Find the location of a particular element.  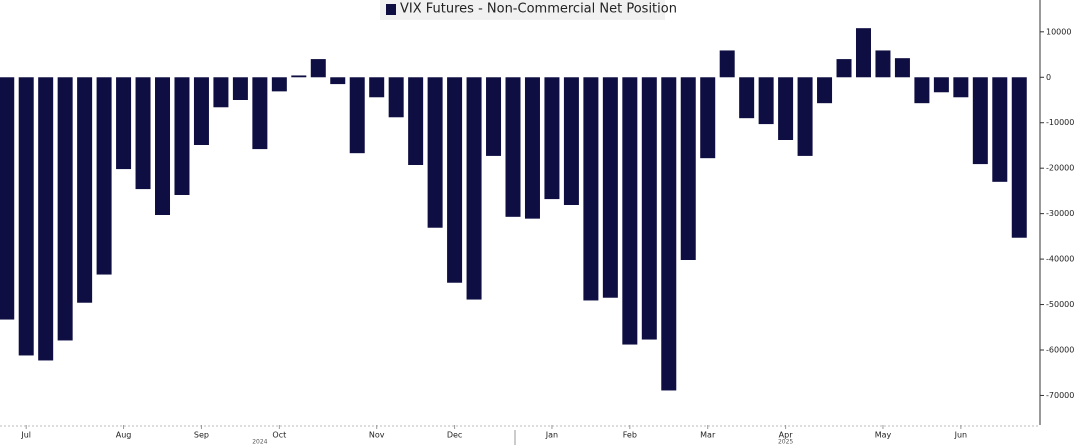

x-tick-label: Dec is located at coordinates (454, 435).